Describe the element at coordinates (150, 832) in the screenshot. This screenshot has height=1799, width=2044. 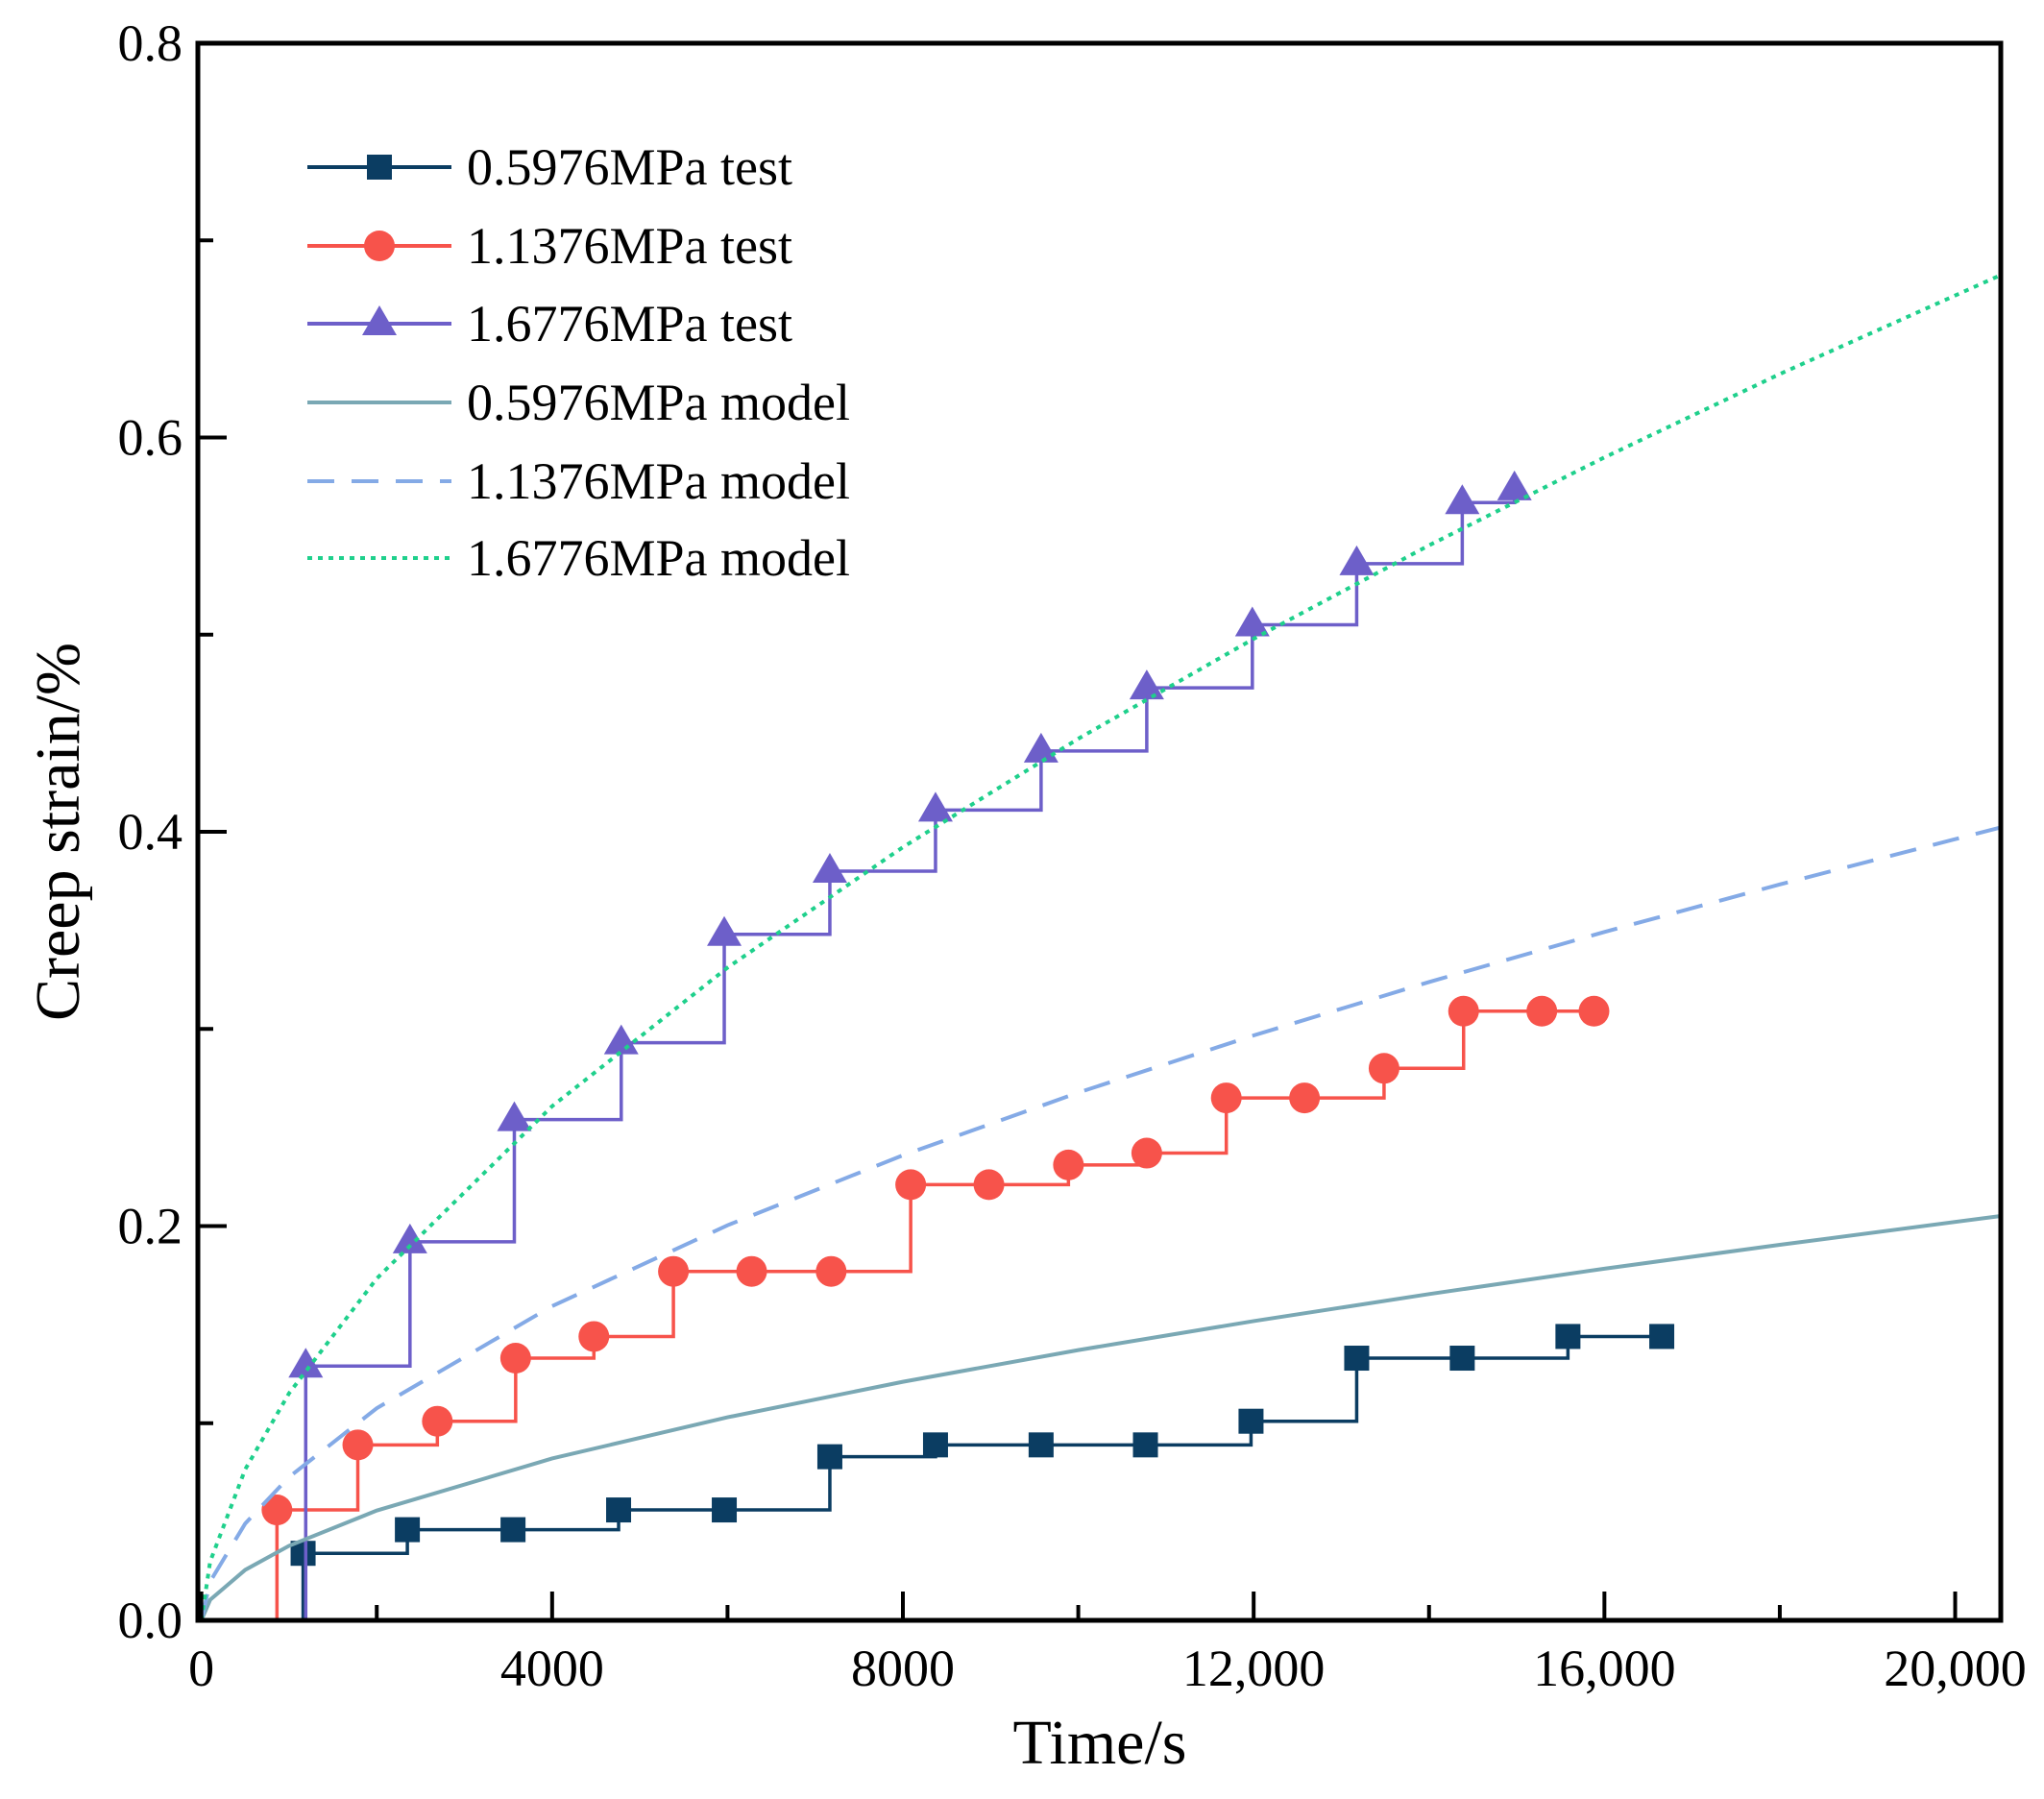
I see `y-tick-label: 0.4` at that location.